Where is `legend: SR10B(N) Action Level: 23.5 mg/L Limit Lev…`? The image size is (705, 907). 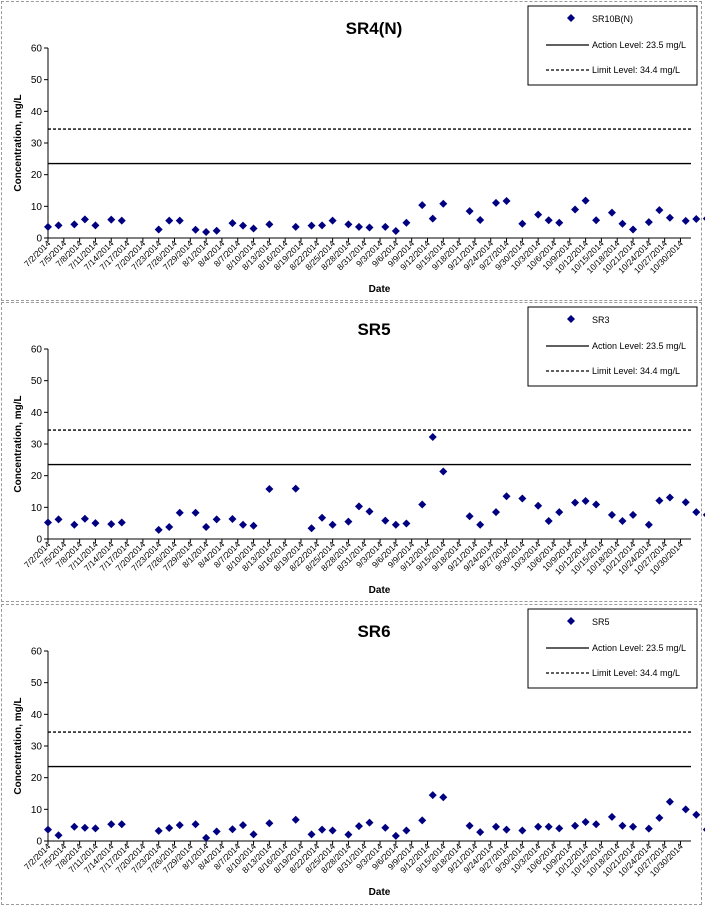 legend: SR10B(N) Action Level: 23.5 mg/L Limit Lev… is located at coordinates (612, 45).